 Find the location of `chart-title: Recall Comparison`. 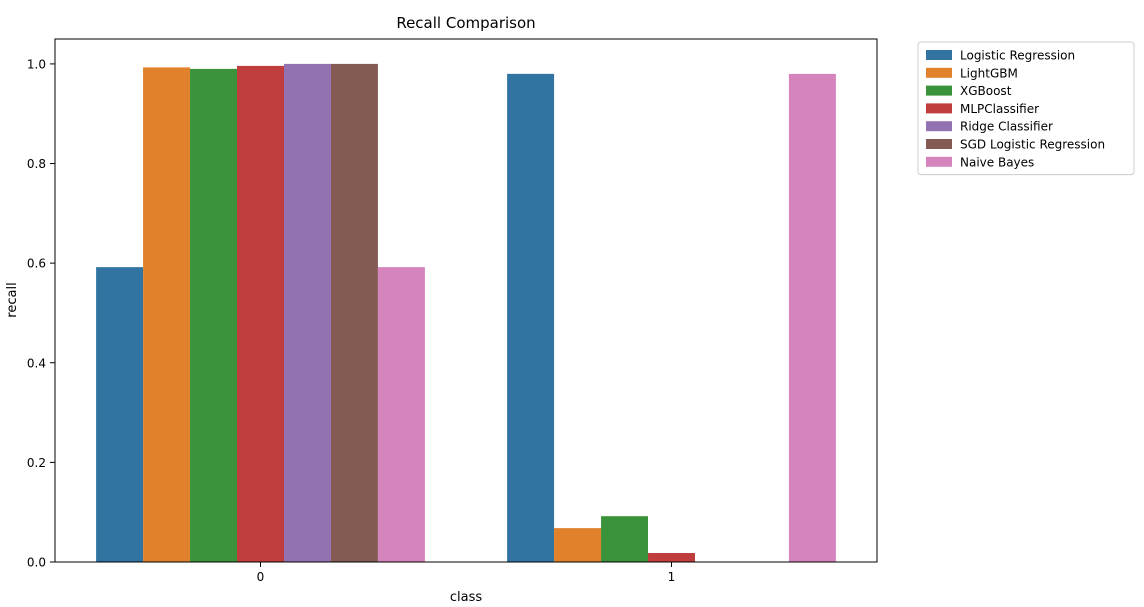

chart-title: Recall Comparison is located at coordinates (465, 23).